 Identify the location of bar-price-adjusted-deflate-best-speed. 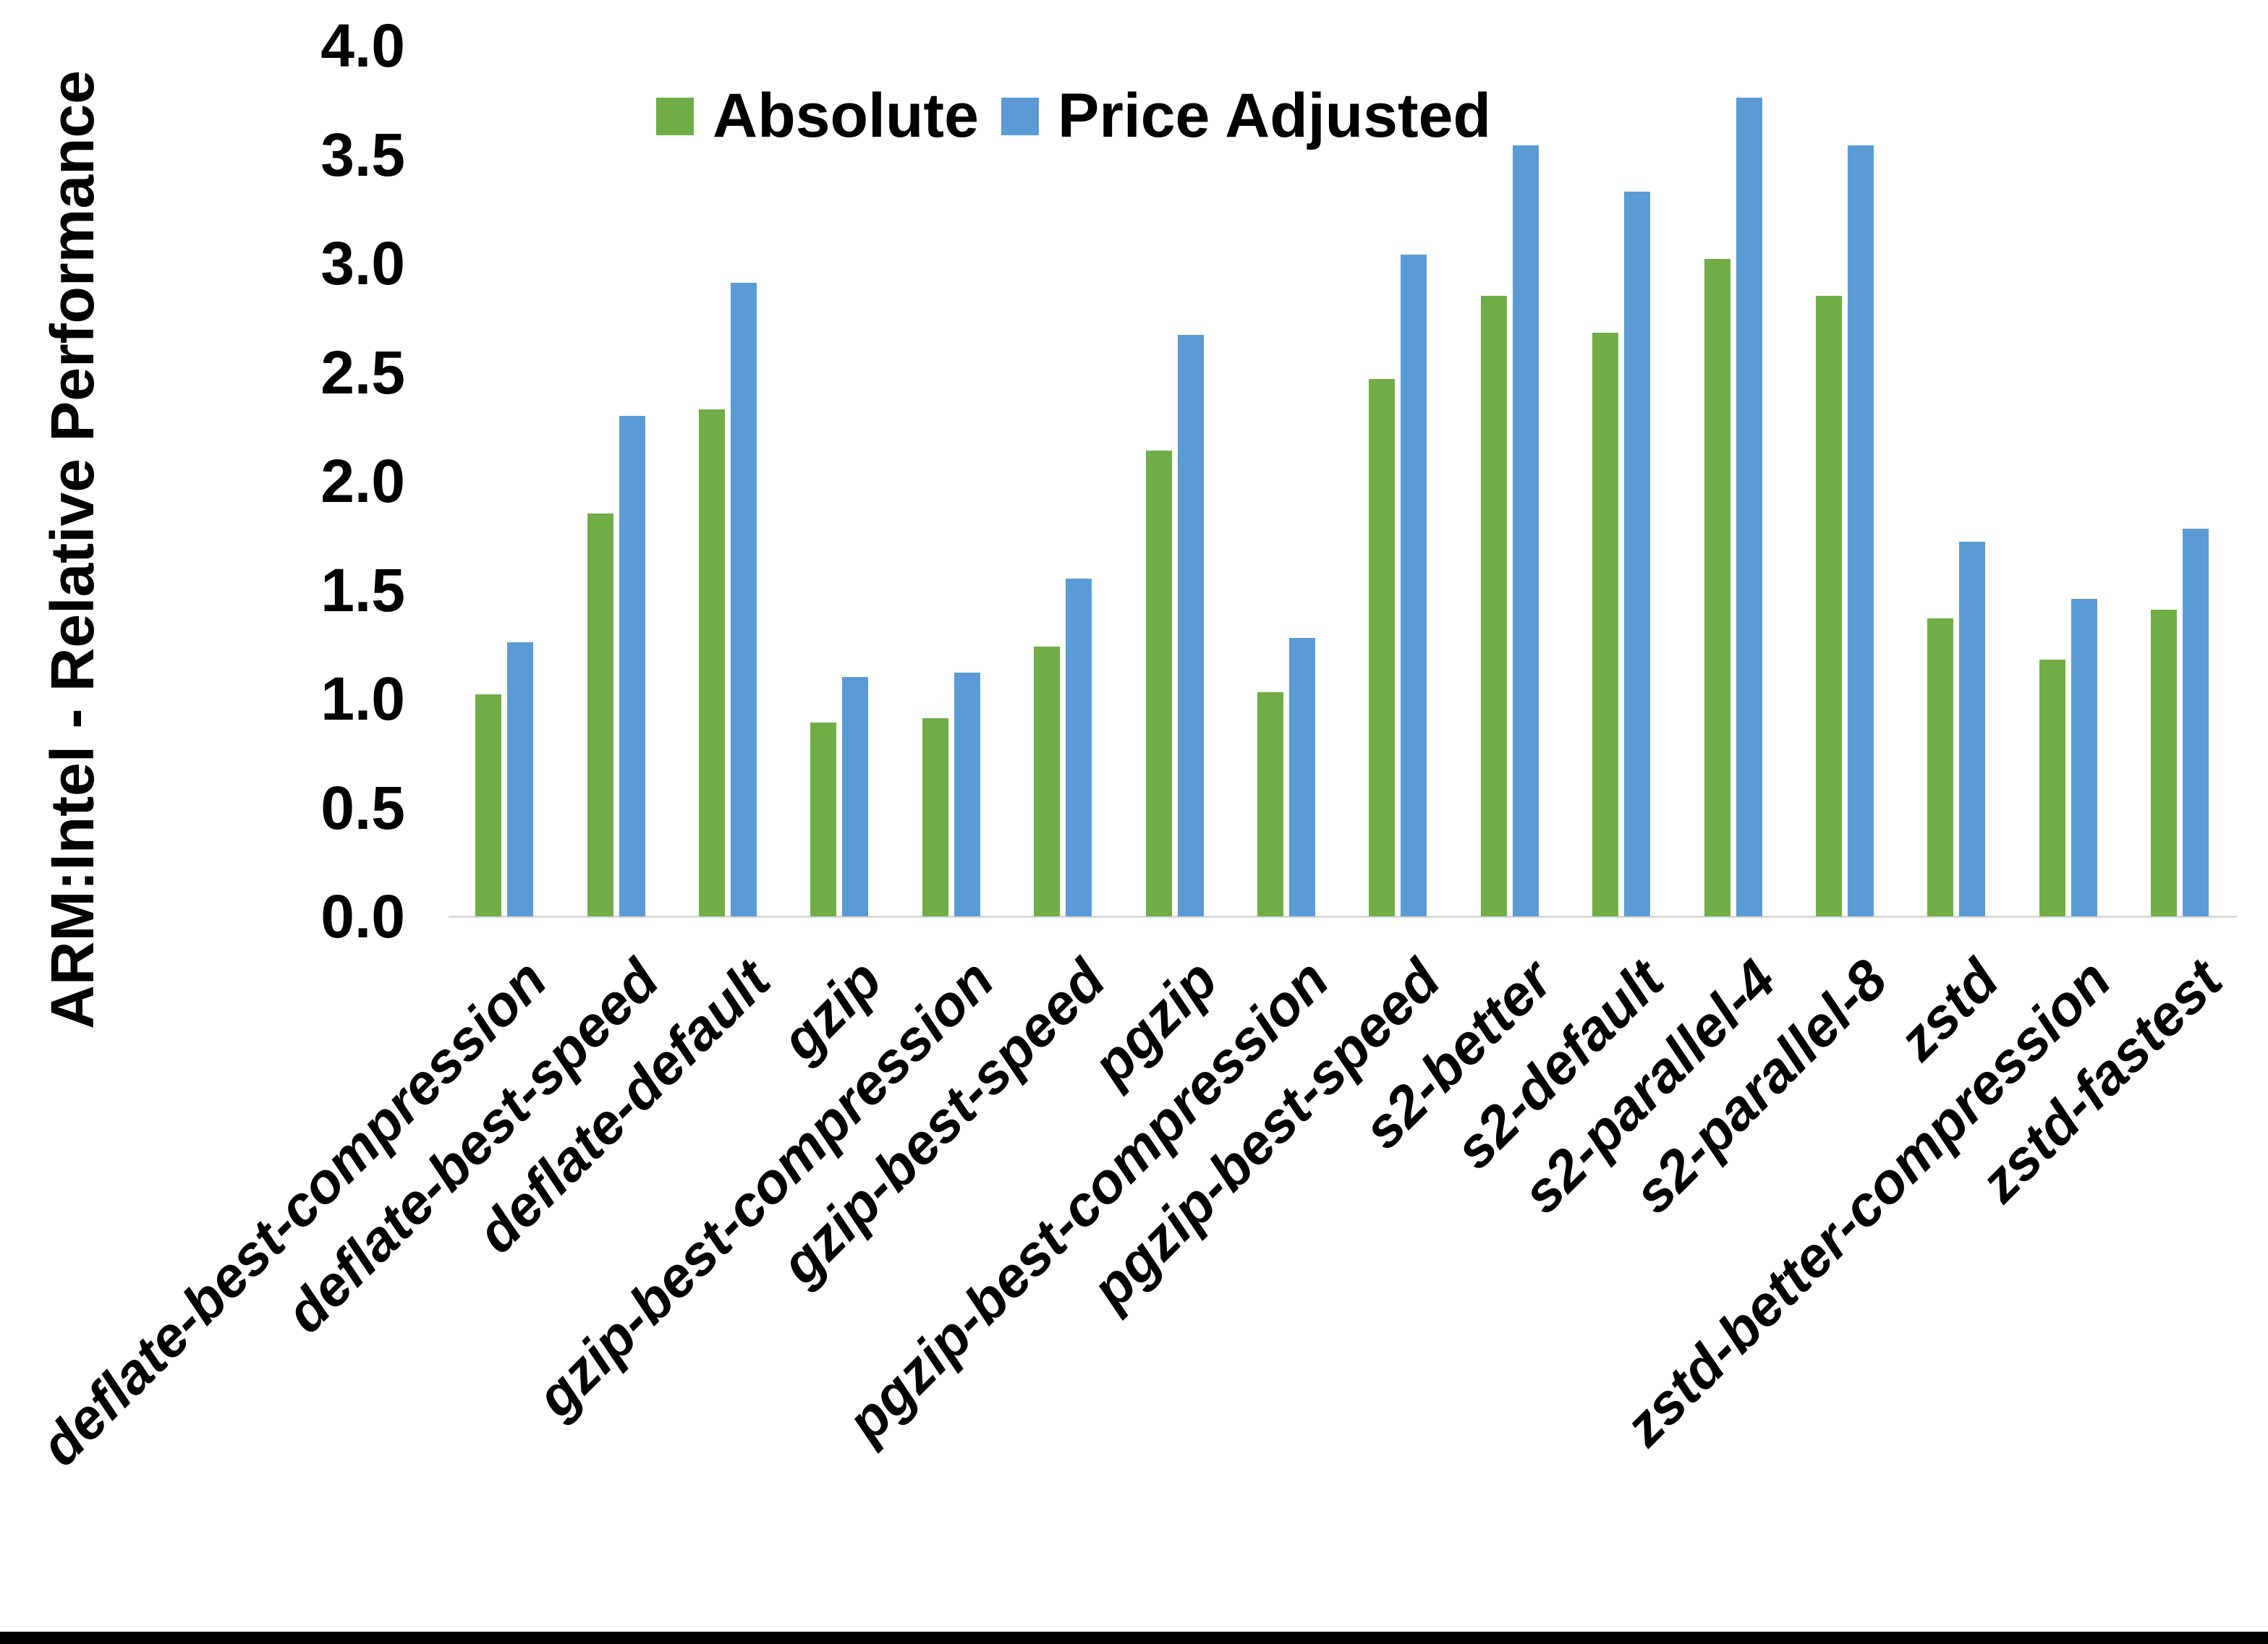
(632, 666).